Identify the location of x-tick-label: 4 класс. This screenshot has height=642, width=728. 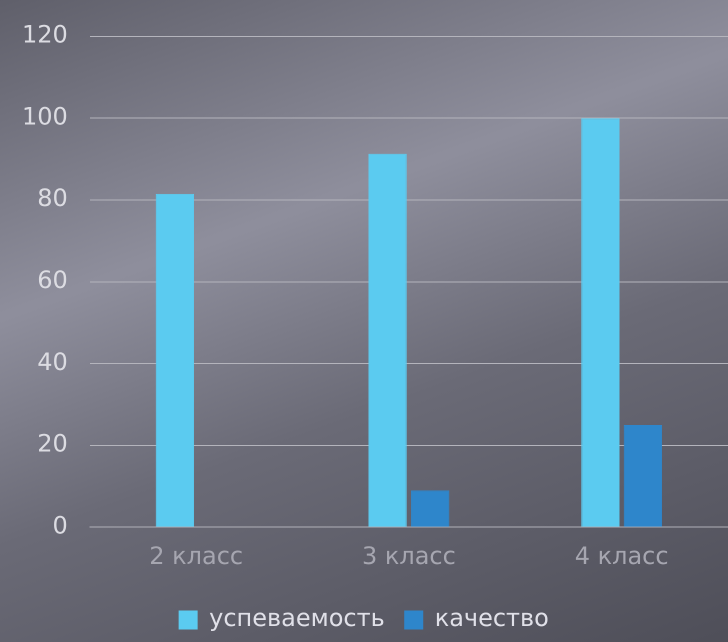
(621, 556).